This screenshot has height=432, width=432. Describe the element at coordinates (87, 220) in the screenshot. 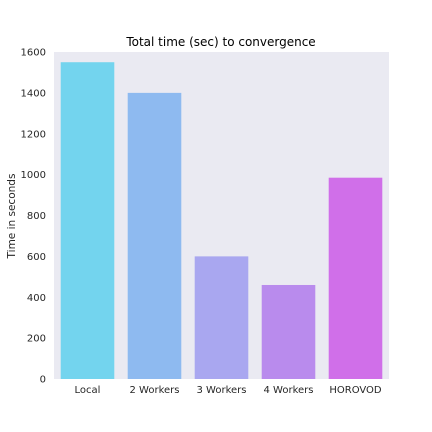

I see `bar-local` at that location.